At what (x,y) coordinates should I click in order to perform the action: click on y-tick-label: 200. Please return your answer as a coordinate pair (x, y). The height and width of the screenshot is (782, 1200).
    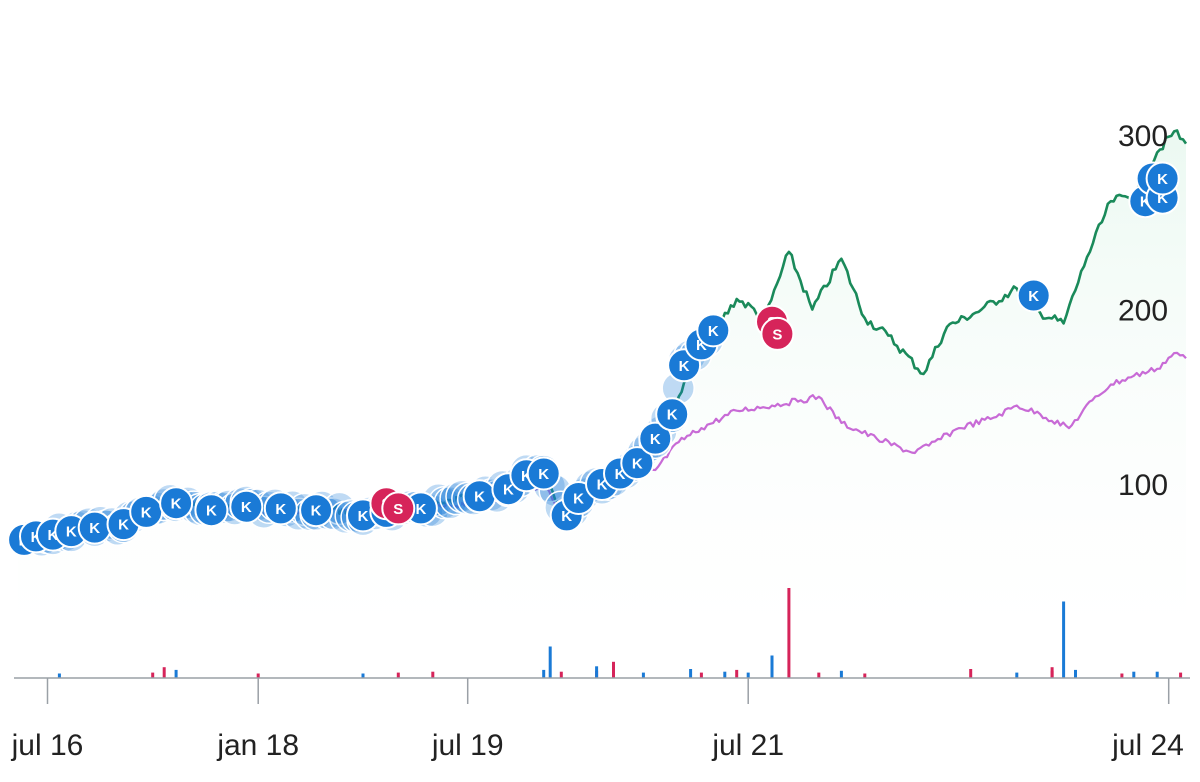
    Looking at the image, I should click on (1143, 311).